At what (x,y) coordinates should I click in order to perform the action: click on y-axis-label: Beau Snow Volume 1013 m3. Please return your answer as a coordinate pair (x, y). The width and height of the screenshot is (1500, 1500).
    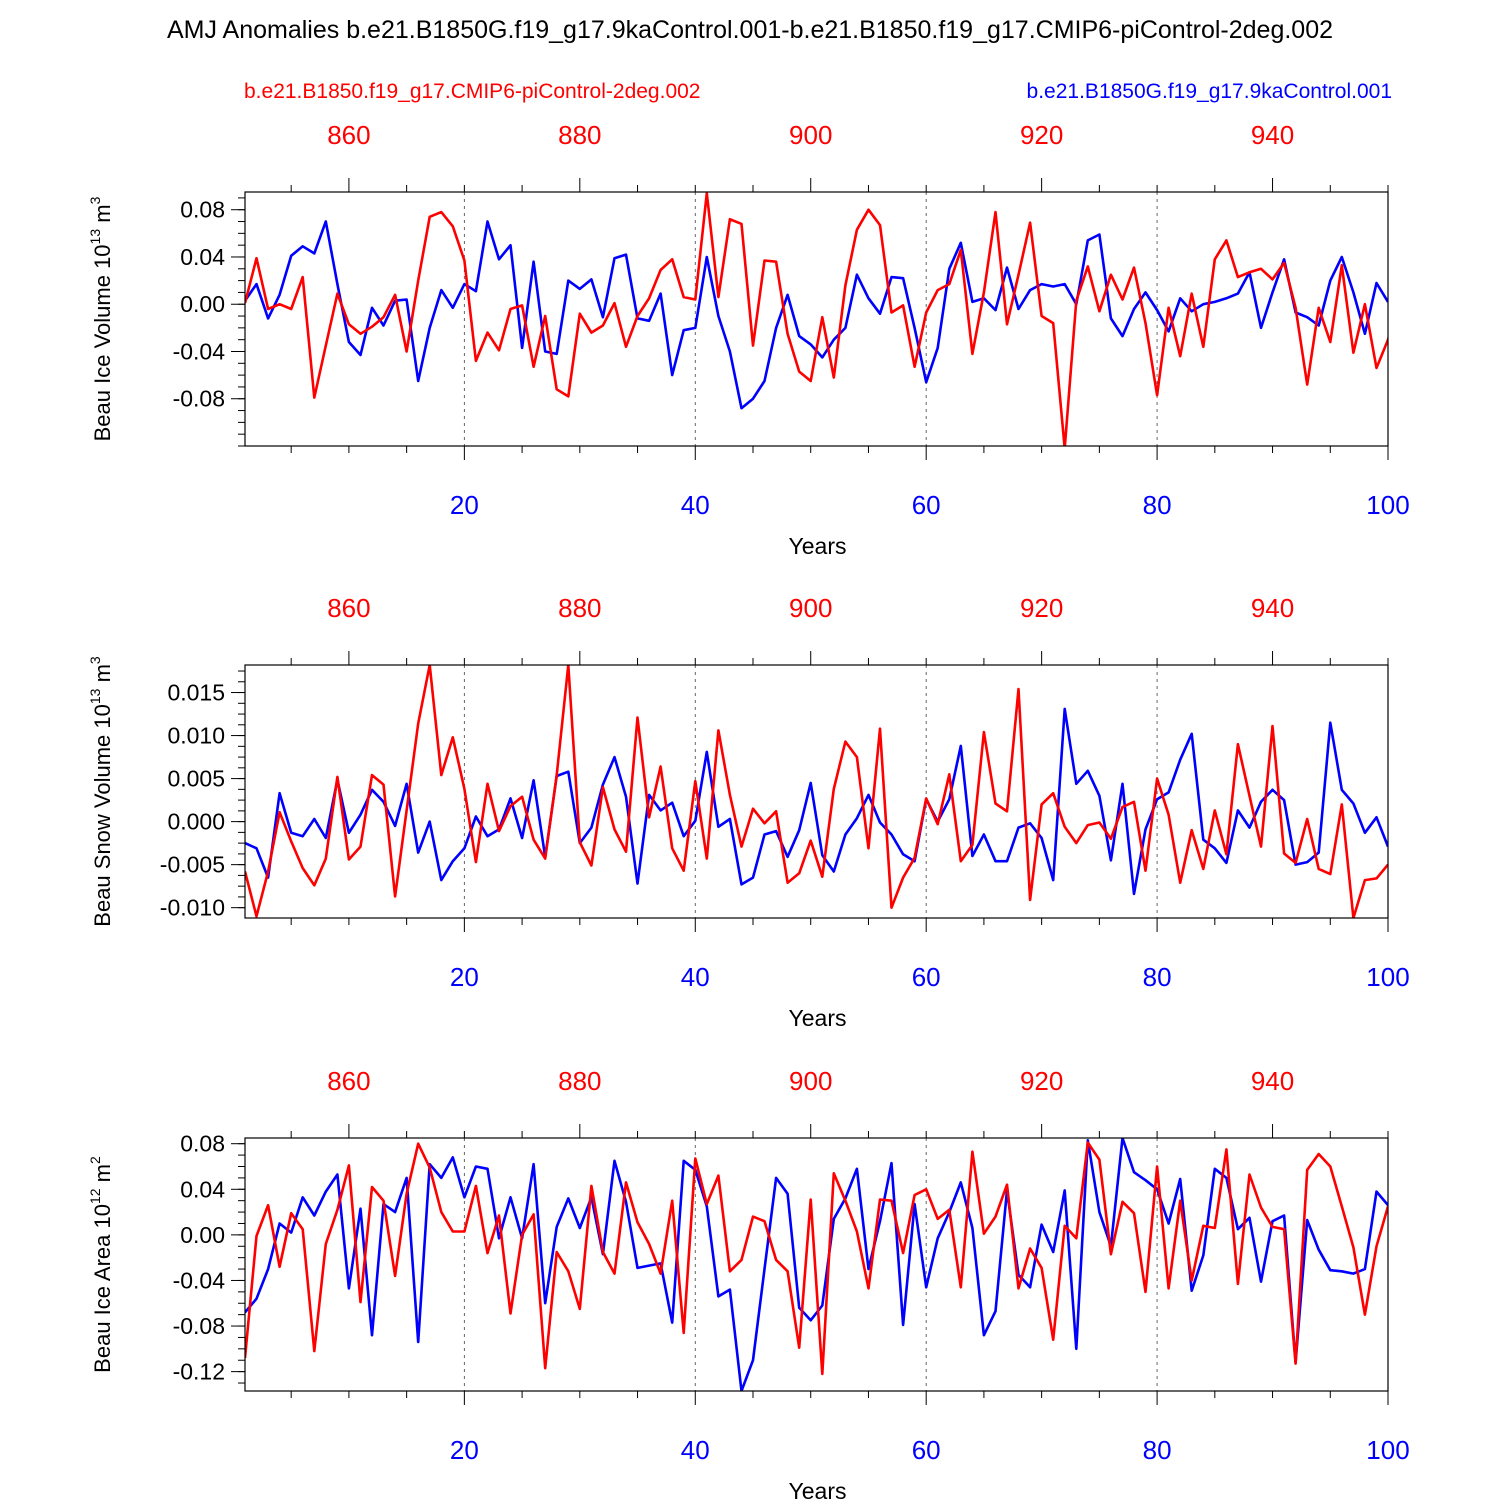
    Looking at the image, I should click on (101, 791).